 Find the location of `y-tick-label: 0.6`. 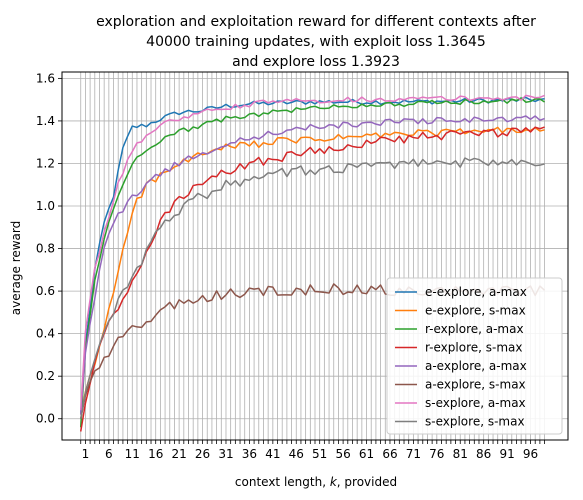

y-tick-label: 0.6 is located at coordinates (45, 291).